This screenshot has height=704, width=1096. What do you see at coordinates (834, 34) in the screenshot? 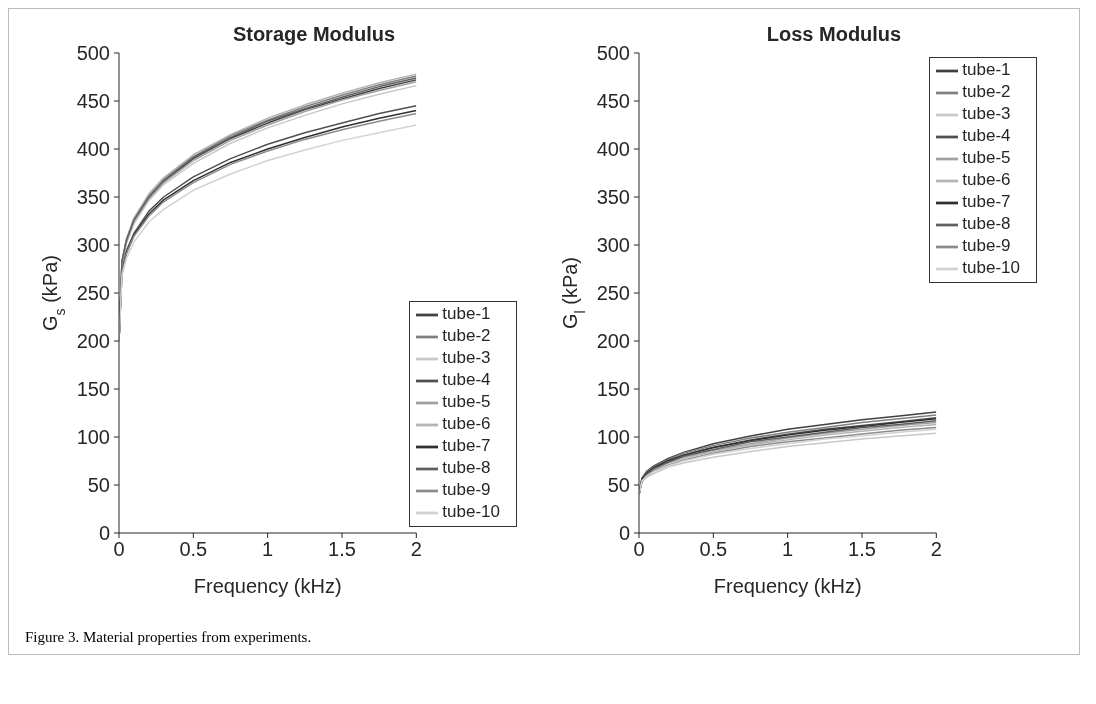
I see `chart-title: Loss Modulus` at bounding box center [834, 34].